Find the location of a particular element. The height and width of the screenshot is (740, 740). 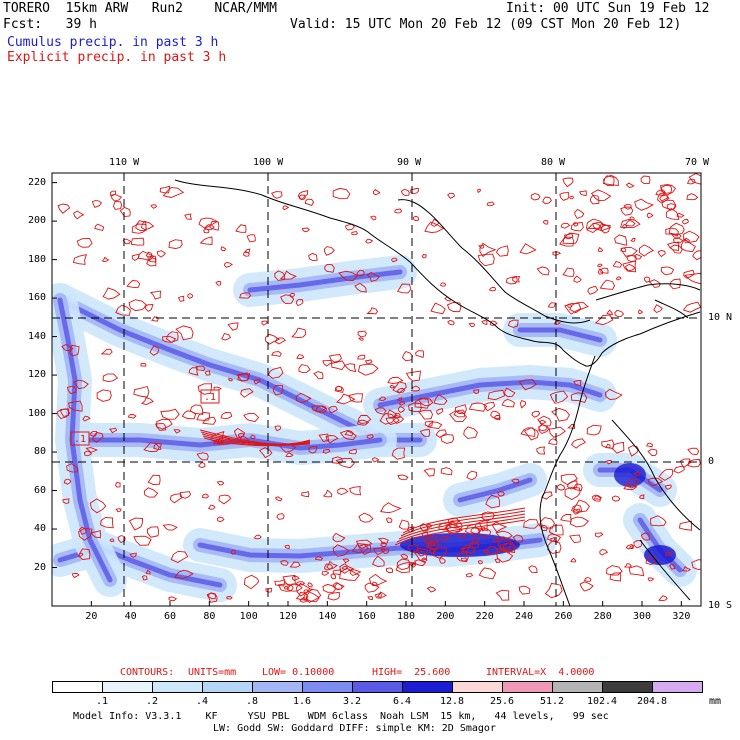

latitude-label: 0 is located at coordinates (711, 461).